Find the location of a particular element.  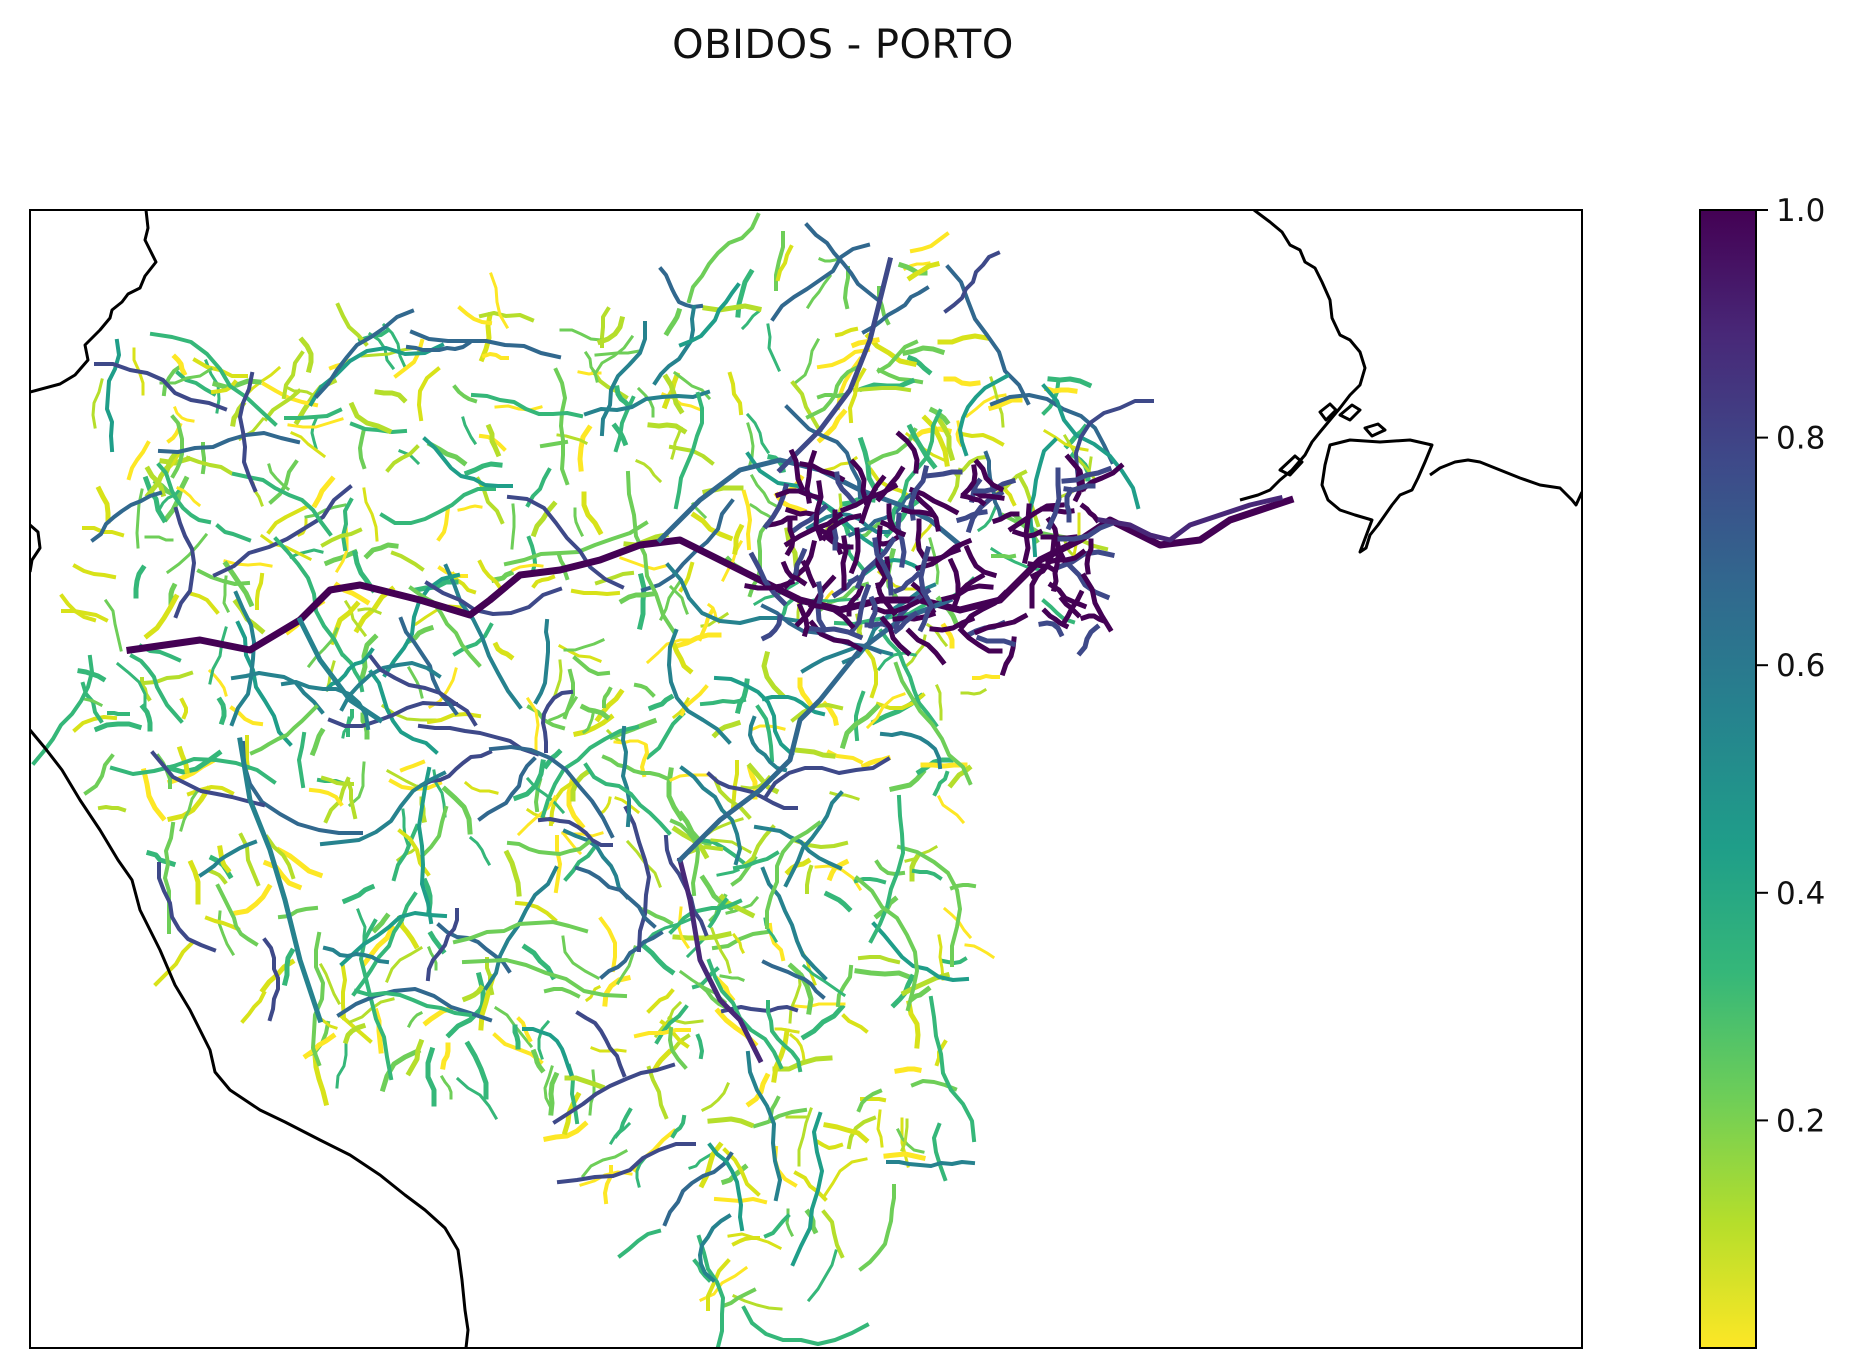

coastline-northeast is located at coordinates (1505, 482).